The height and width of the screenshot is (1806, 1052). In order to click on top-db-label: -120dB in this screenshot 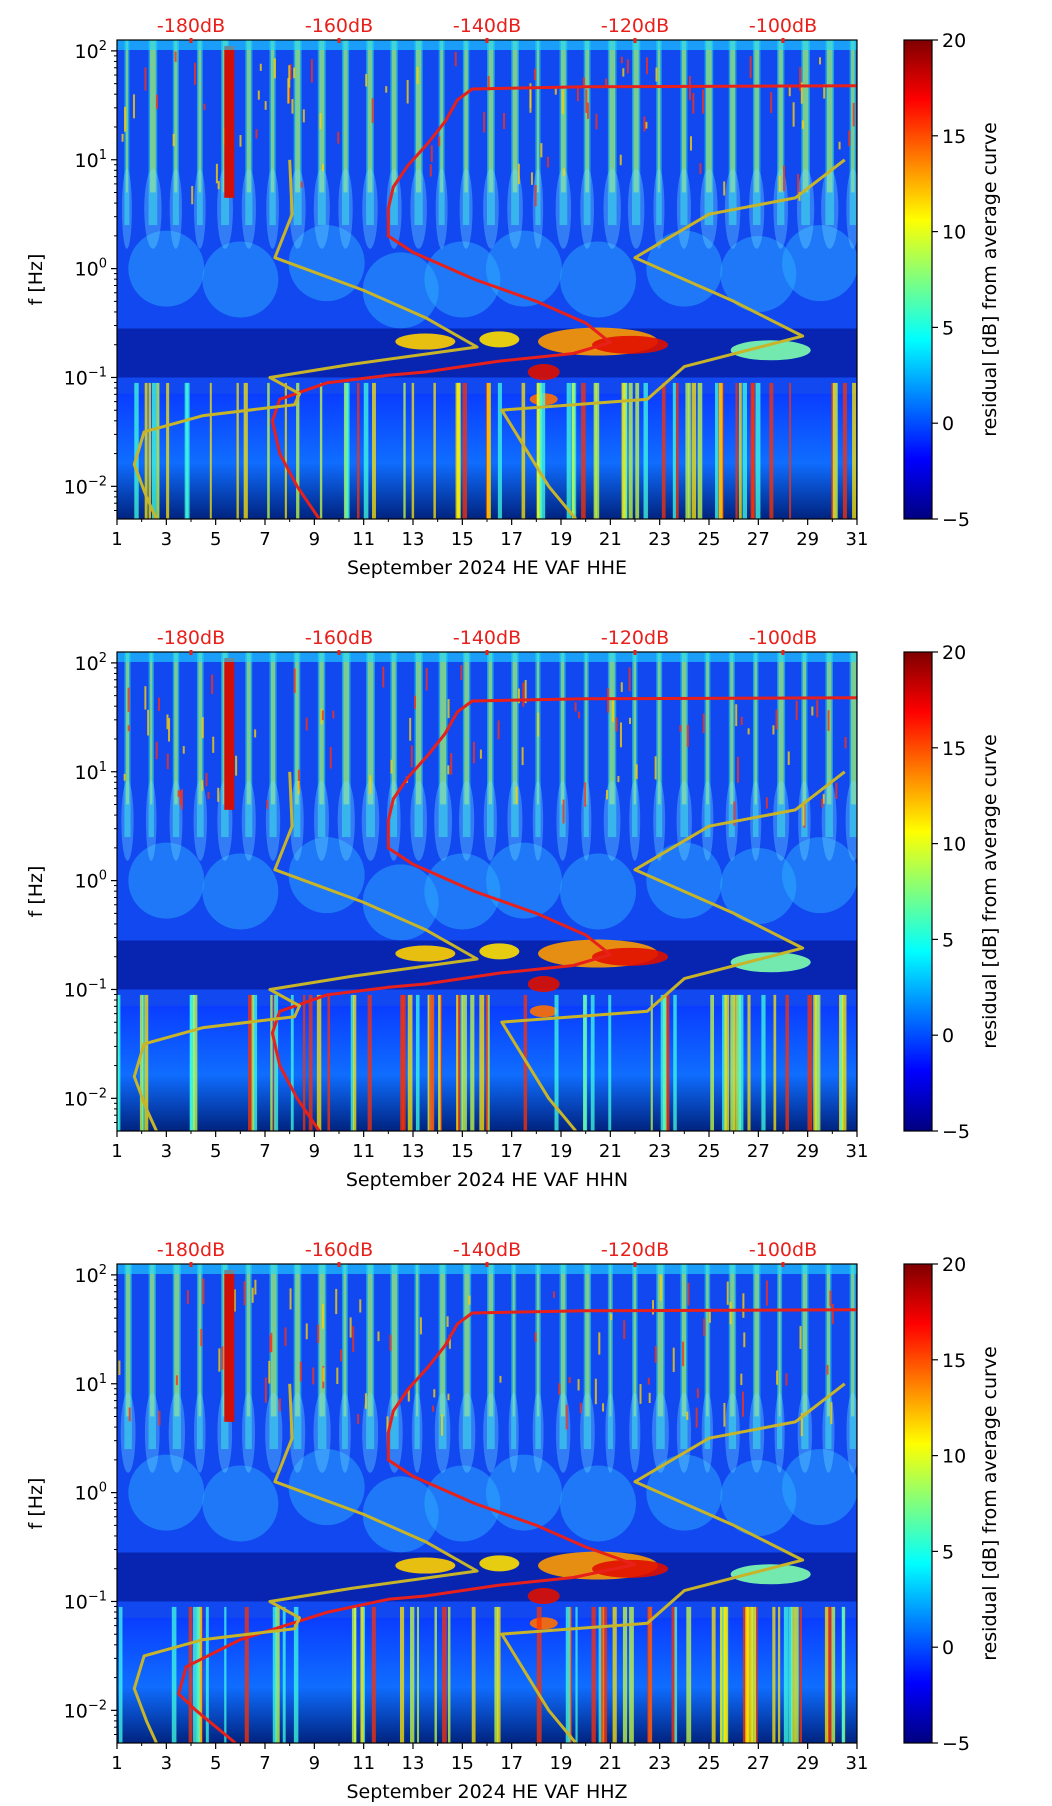, I will do `click(635, 638)`.